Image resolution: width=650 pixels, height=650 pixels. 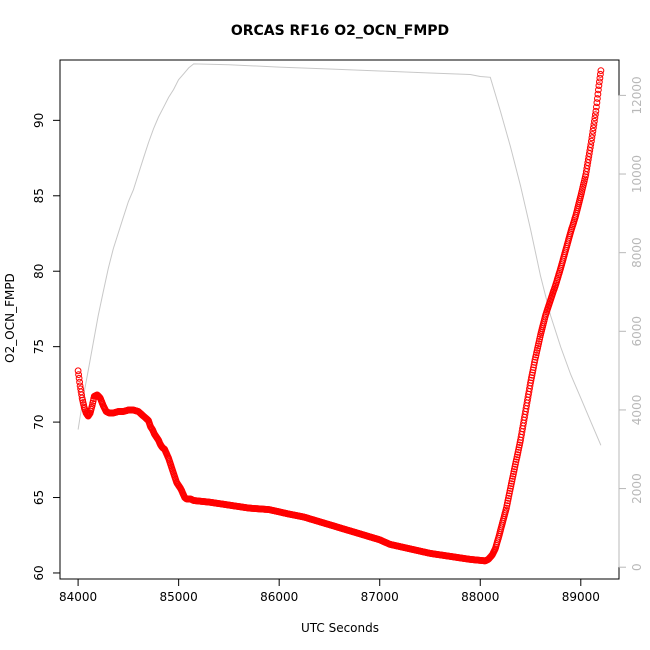 What do you see at coordinates (637, 488) in the screenshot?
I see `y2-tick-label: 2000` at bounding box center [637, 488].